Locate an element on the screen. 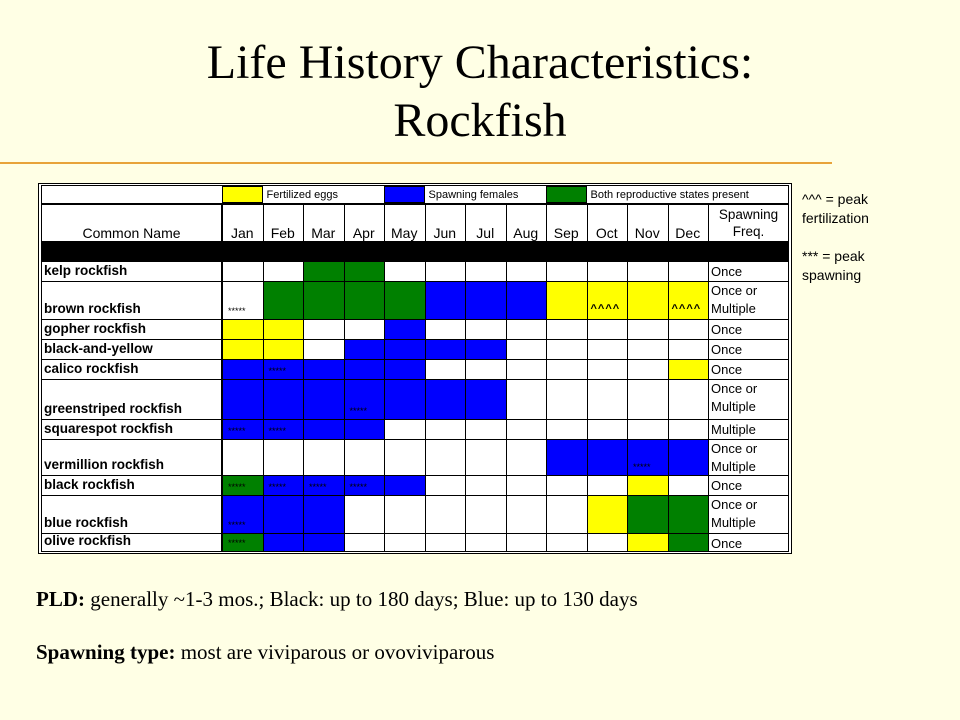  spawning-frequency: Once is located at coordinates (727, 485).